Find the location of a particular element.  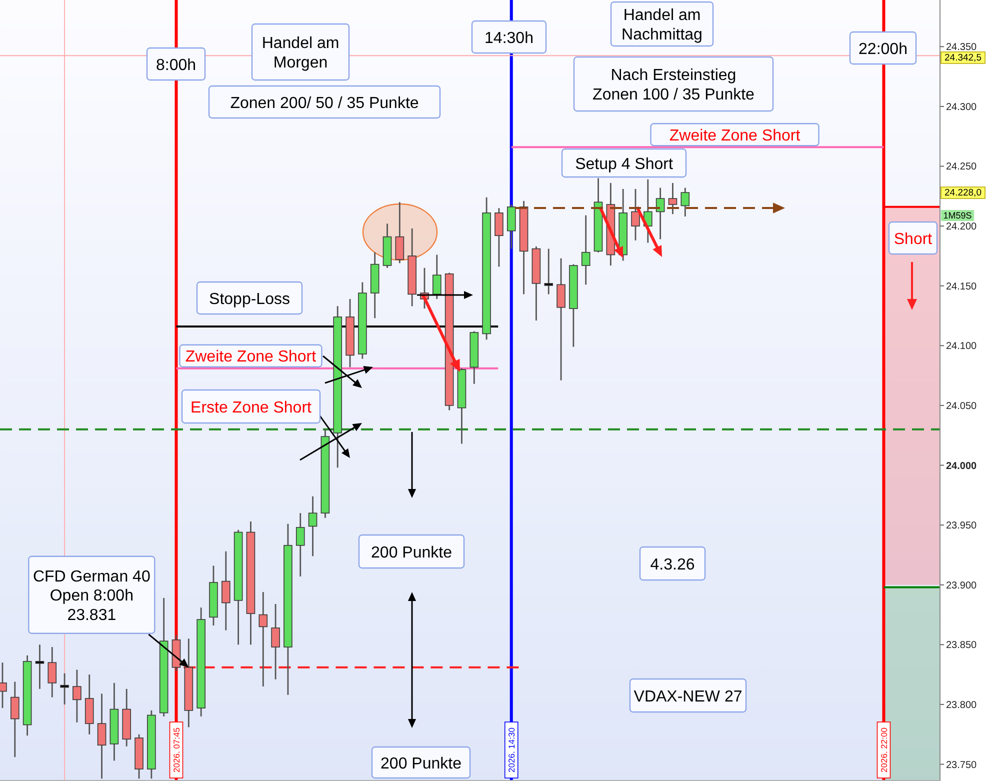

y-tick-label: 24.200 is located at coordinates (962, 227).